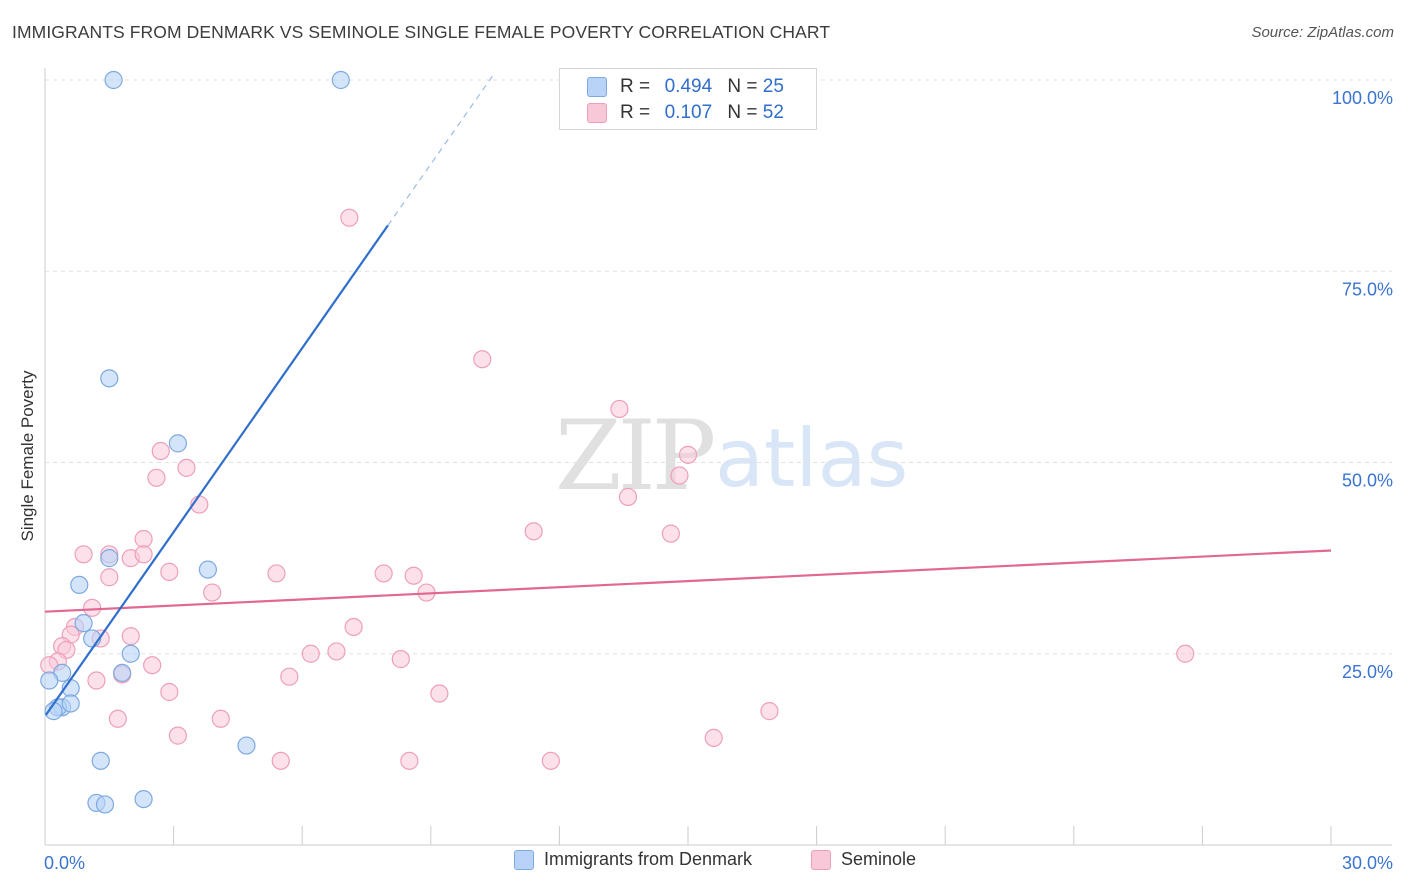  I want to click on n-value: 25, so click(773, 86).